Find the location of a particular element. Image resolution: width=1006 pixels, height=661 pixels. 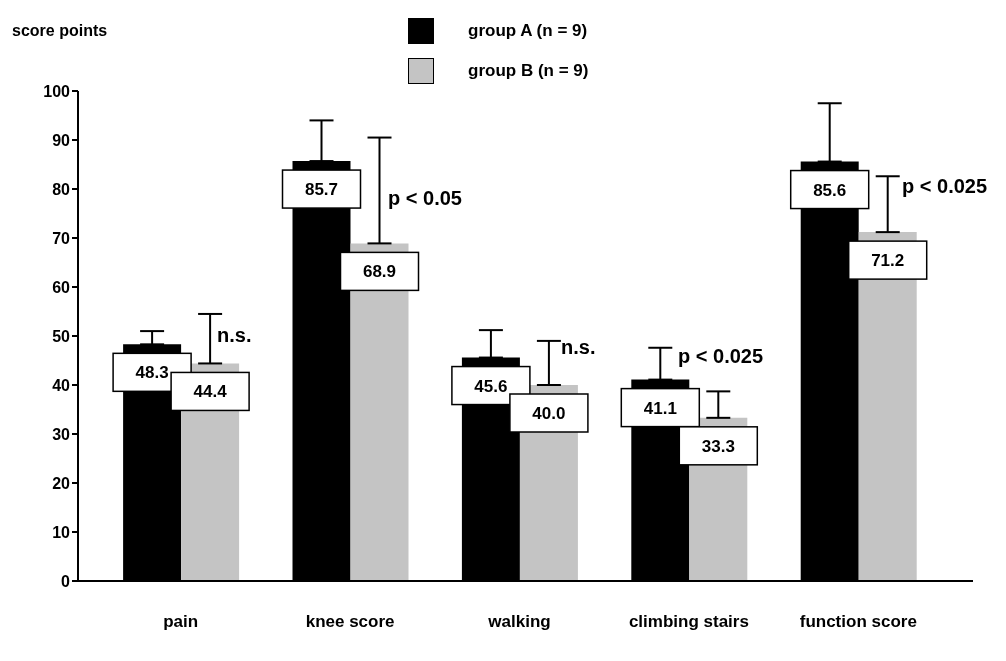

y-tick-label: 90 is located at coordinates (61, 140).